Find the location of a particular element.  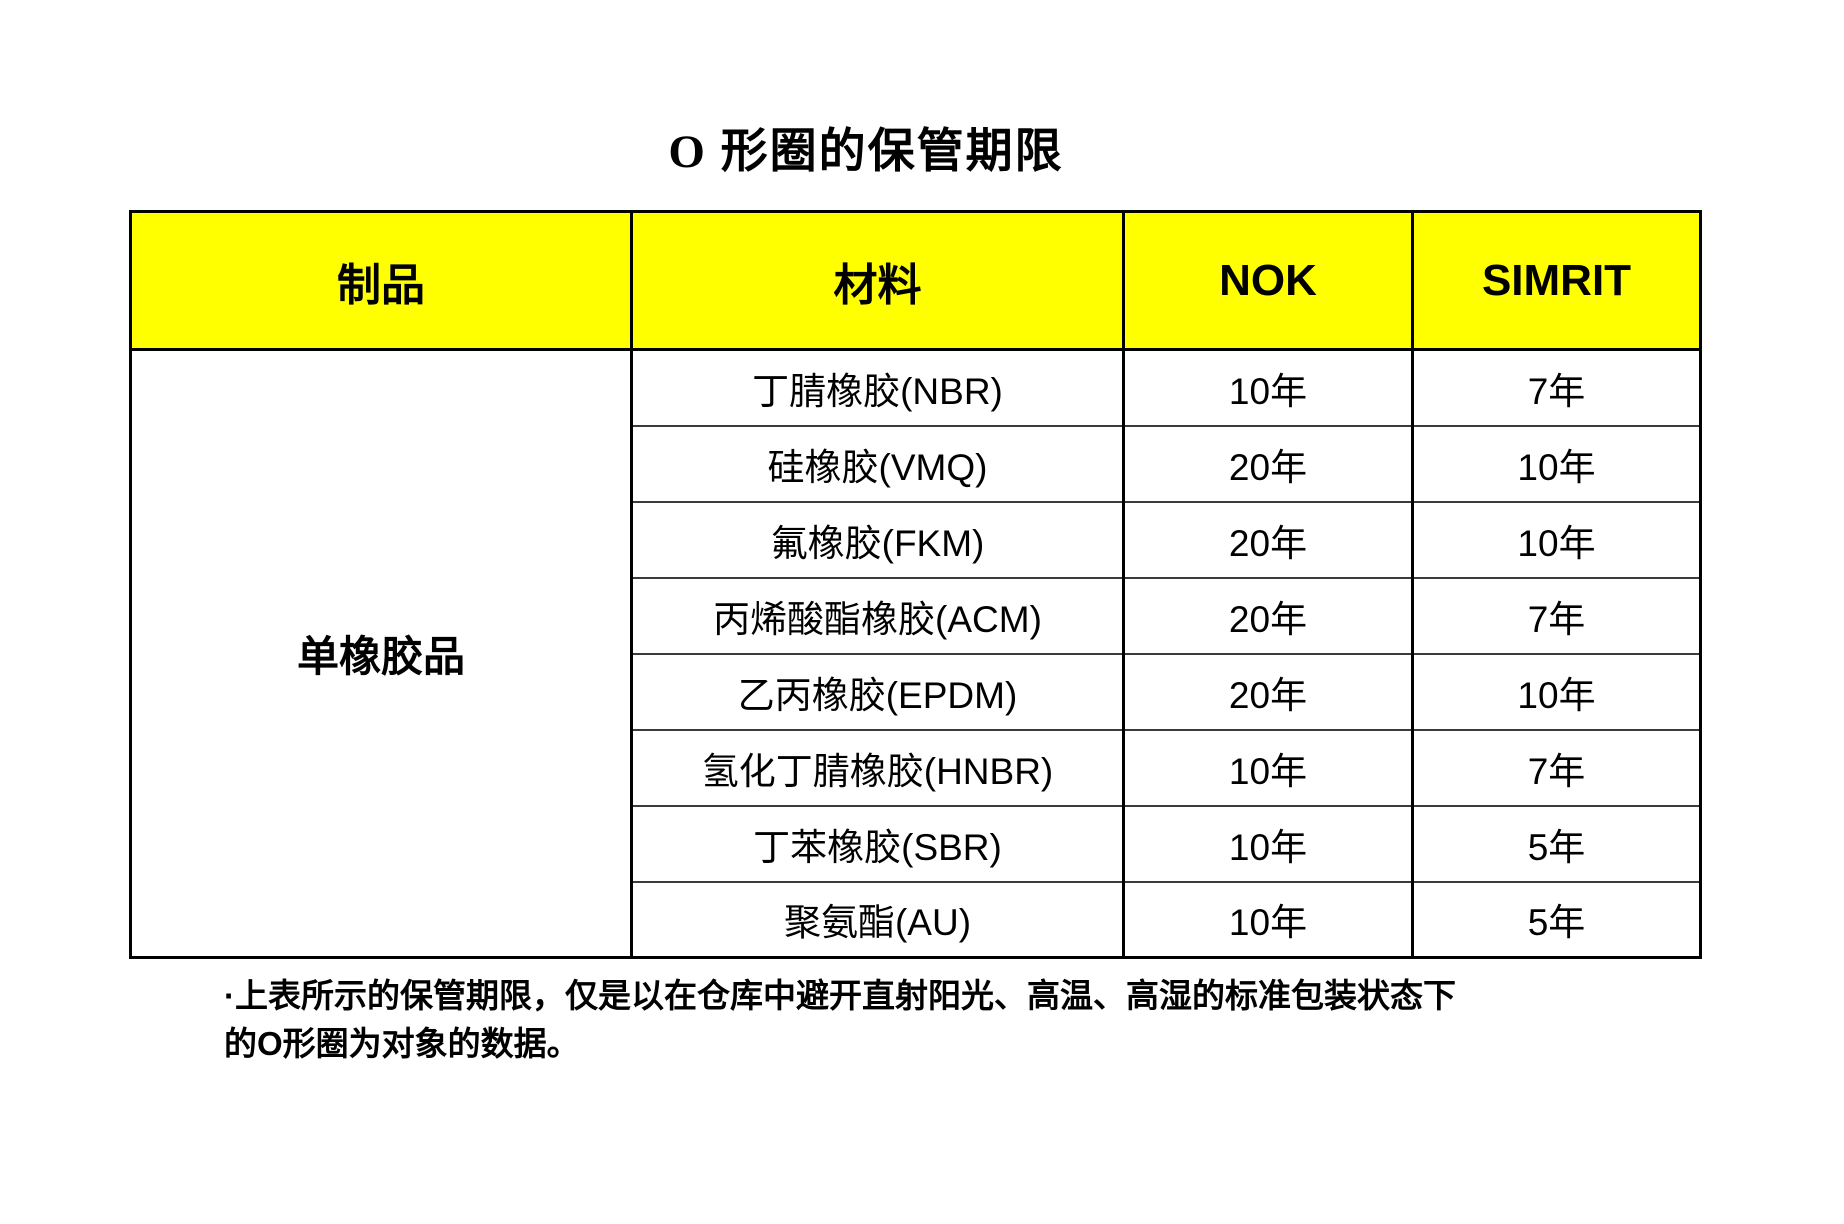

table-row: 丁苯橡胶(SBR) 10年 5年 is located at coordinates (916, 843).